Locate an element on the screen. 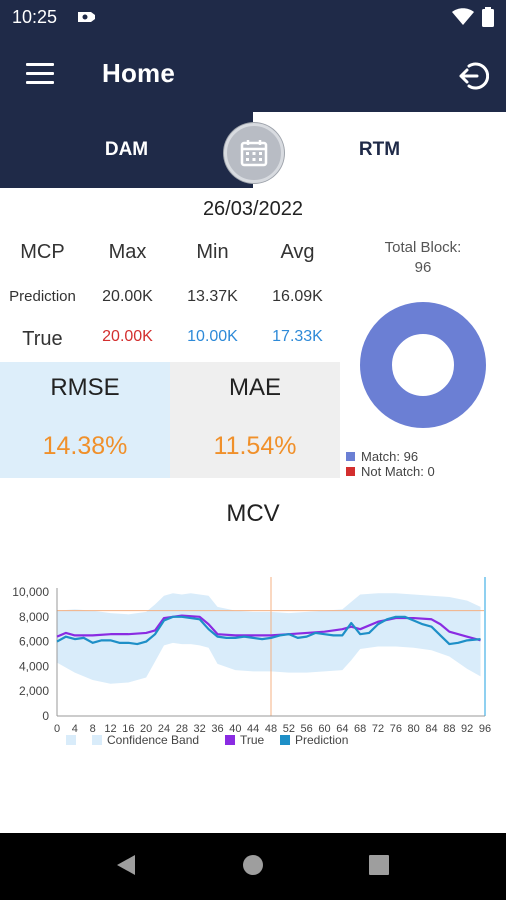  prediction-label: Prediction is located at coordinates (42, 296).